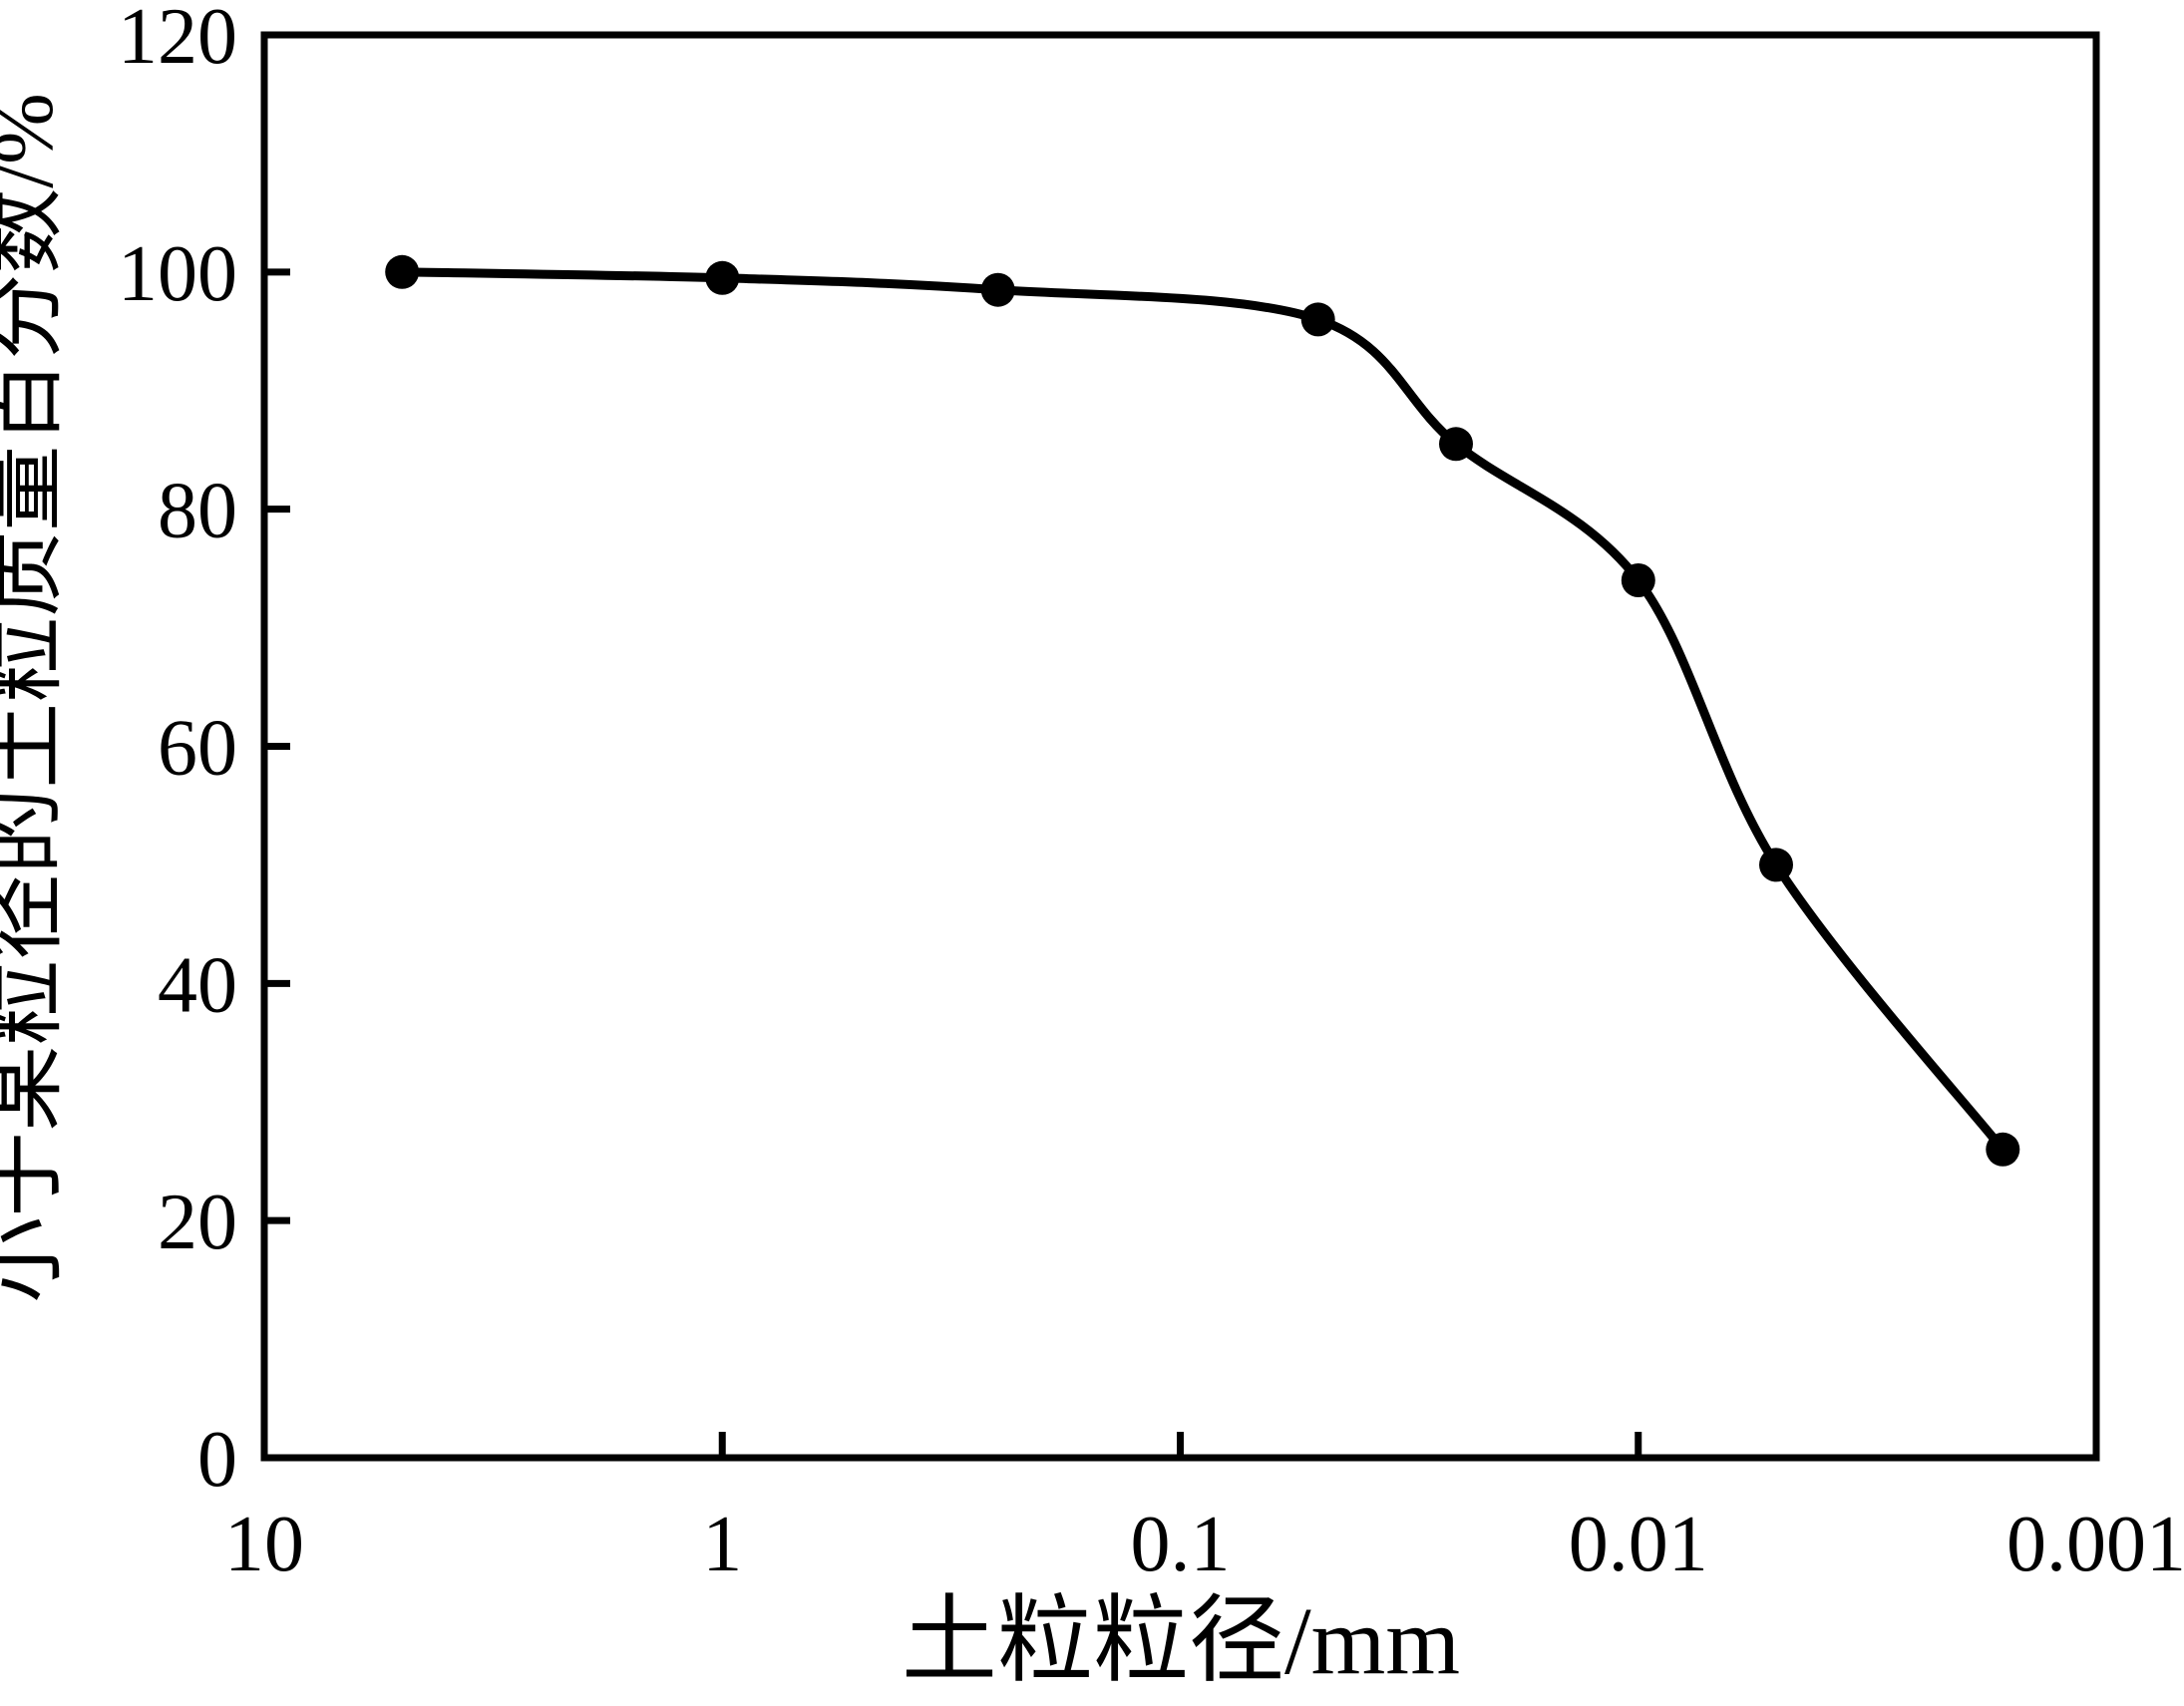 The width and height of the screenshot is (2184, 1706). Describe the element at coordinates (1181, 1544) in the screenshot. I see `x-tick-label: 0.1` at that location.